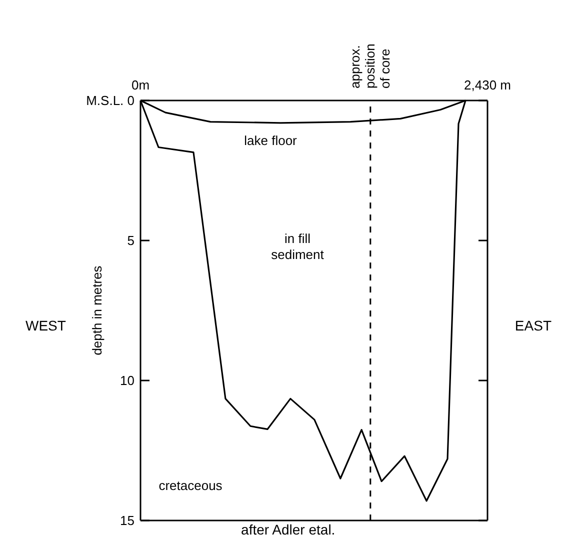 The height and width of the screenshot is (541, 576). I want to click on x-tick-label: 2,430 m, so click(487, 85).